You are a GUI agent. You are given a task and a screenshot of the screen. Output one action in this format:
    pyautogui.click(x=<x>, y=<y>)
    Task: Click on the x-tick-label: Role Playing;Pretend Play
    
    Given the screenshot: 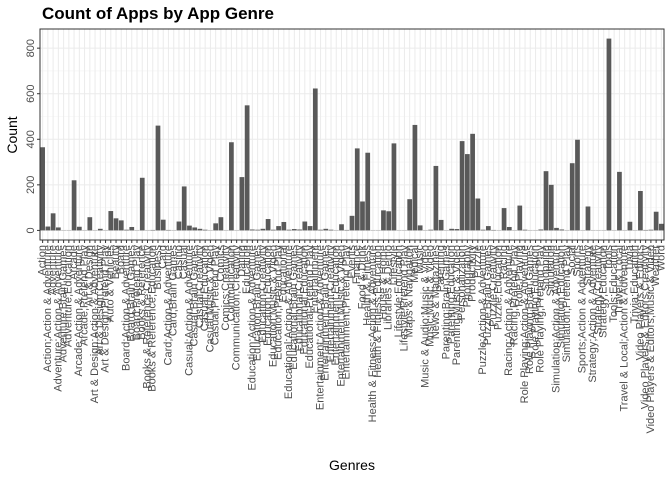 What is the action you would take?
    pyautogui.click(x=541, y=309)
    